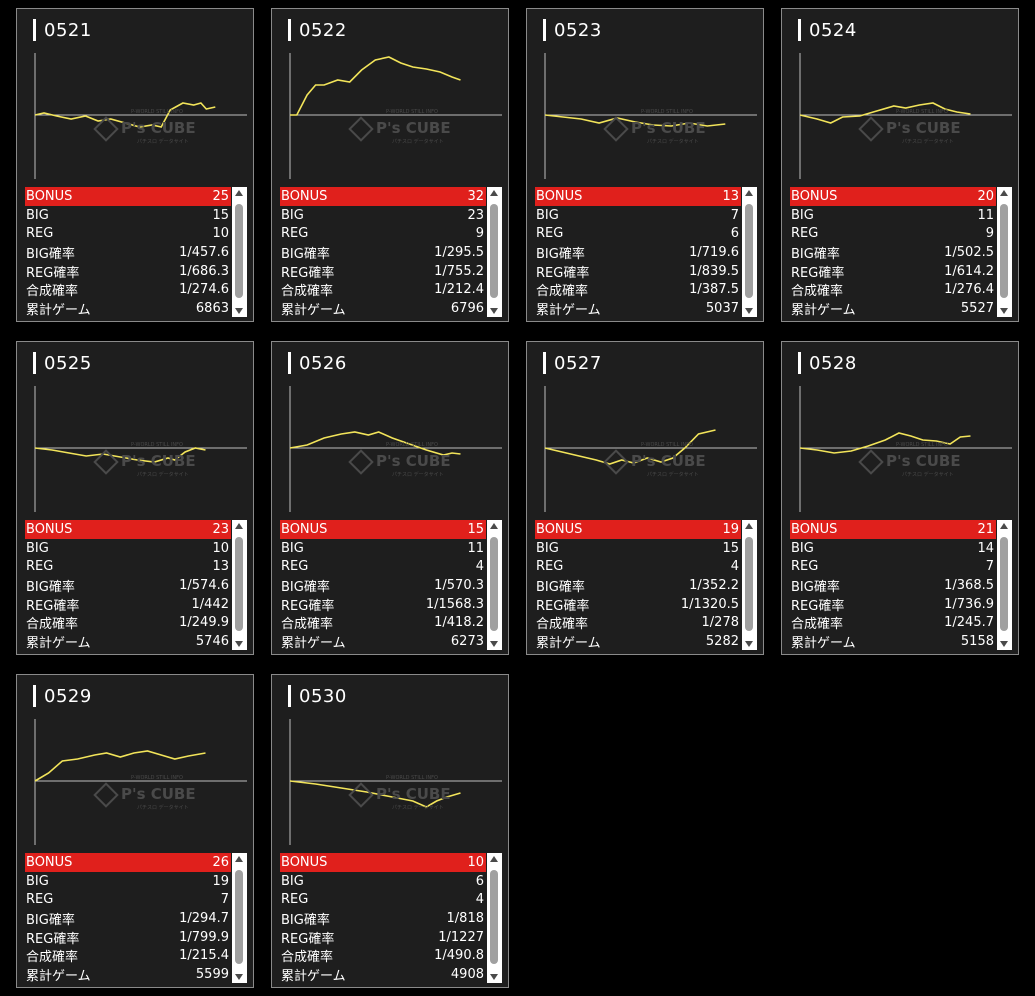 This screenshot has height=996, width=1035. Describe the element at coordinates (893, 585) in the screenshot. I see `stat-row-big-rate: BIG確率 1/368.5` at that location.